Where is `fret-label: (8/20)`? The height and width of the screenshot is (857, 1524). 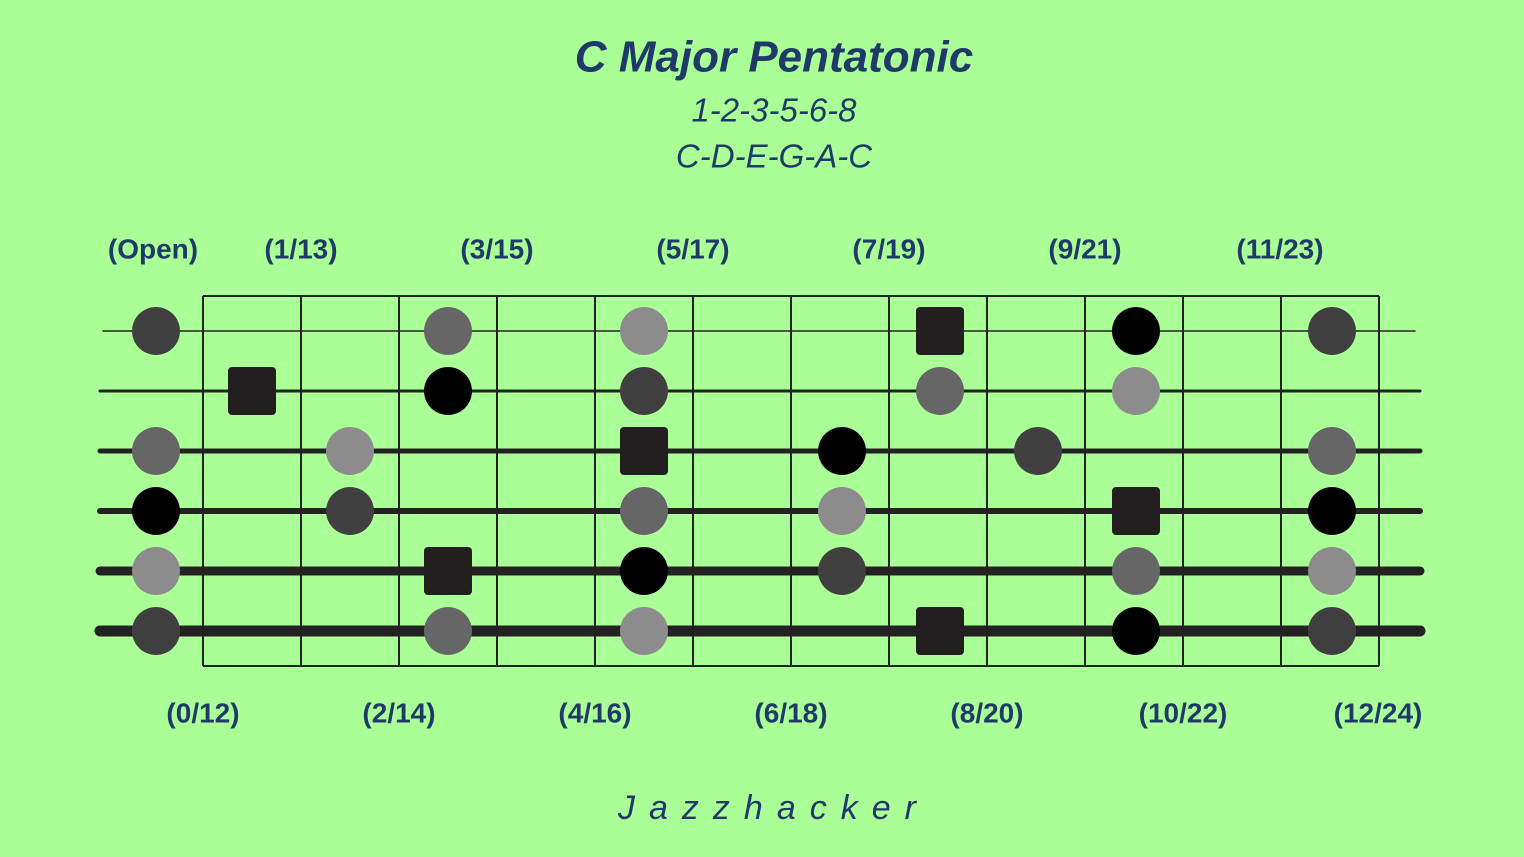 fret-label: (8/20) is located at coordinates (986, 712).